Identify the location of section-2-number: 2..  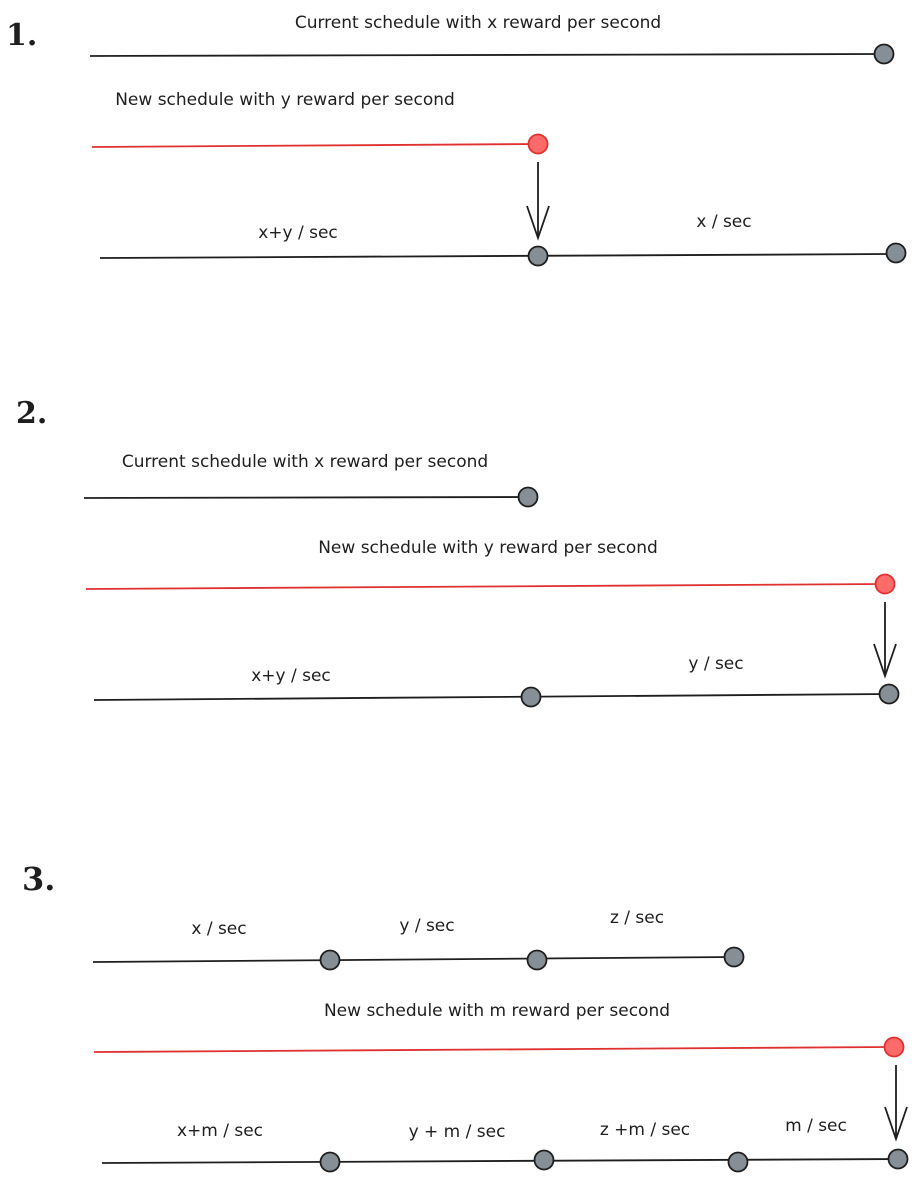
(31, 413).